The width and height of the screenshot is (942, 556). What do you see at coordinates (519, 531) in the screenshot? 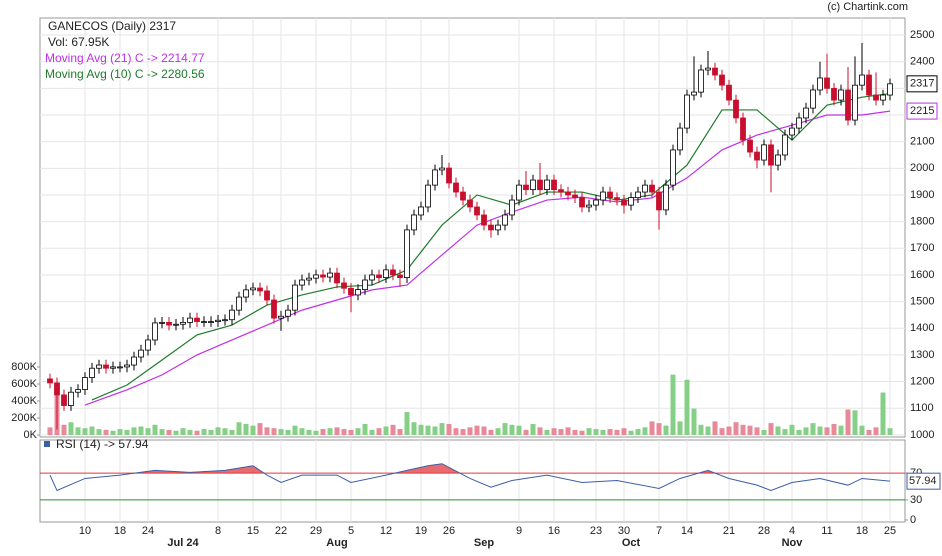
I see `x-tick-label: 9` at bounding box center [519, 531].